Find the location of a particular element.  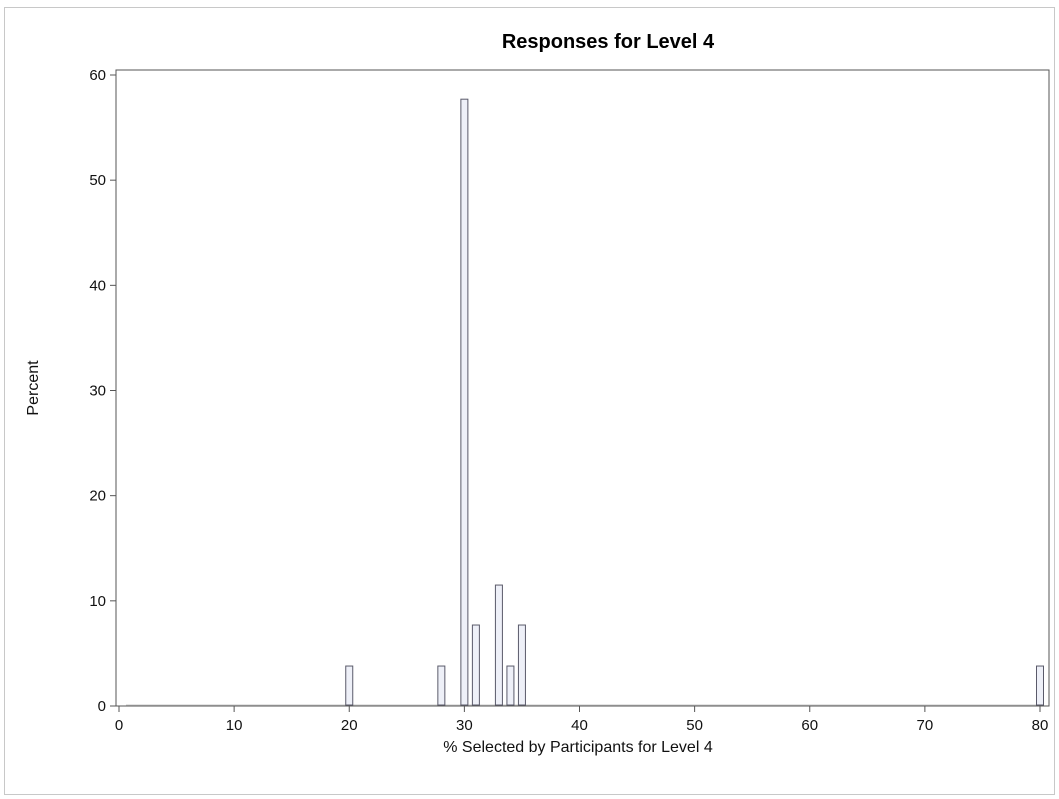

y-tick-label: 40 is located at coordinates (97, 285).